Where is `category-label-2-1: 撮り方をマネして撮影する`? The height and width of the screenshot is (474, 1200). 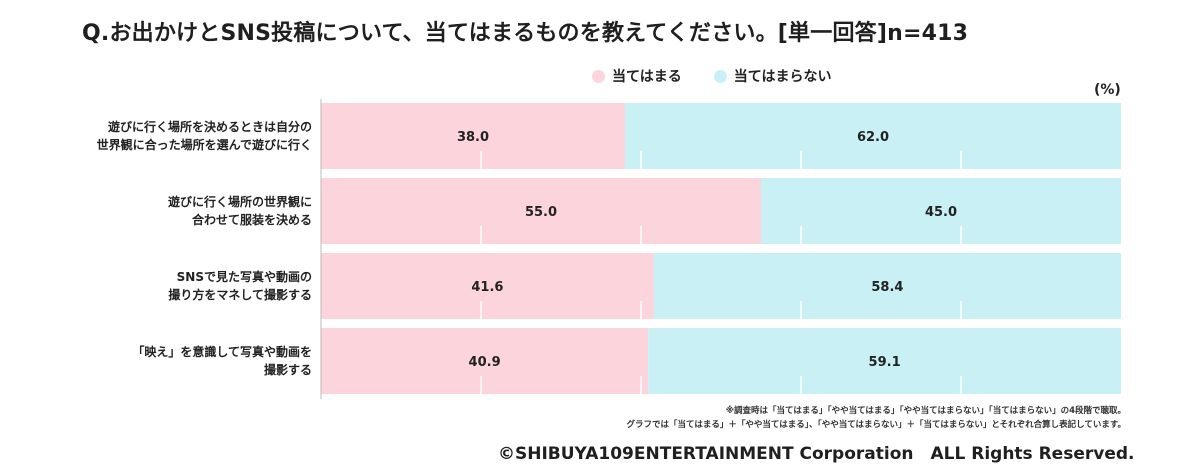 category-label-2-1: 撮り方をマネして撮影する is located at coordinates (240, 294).